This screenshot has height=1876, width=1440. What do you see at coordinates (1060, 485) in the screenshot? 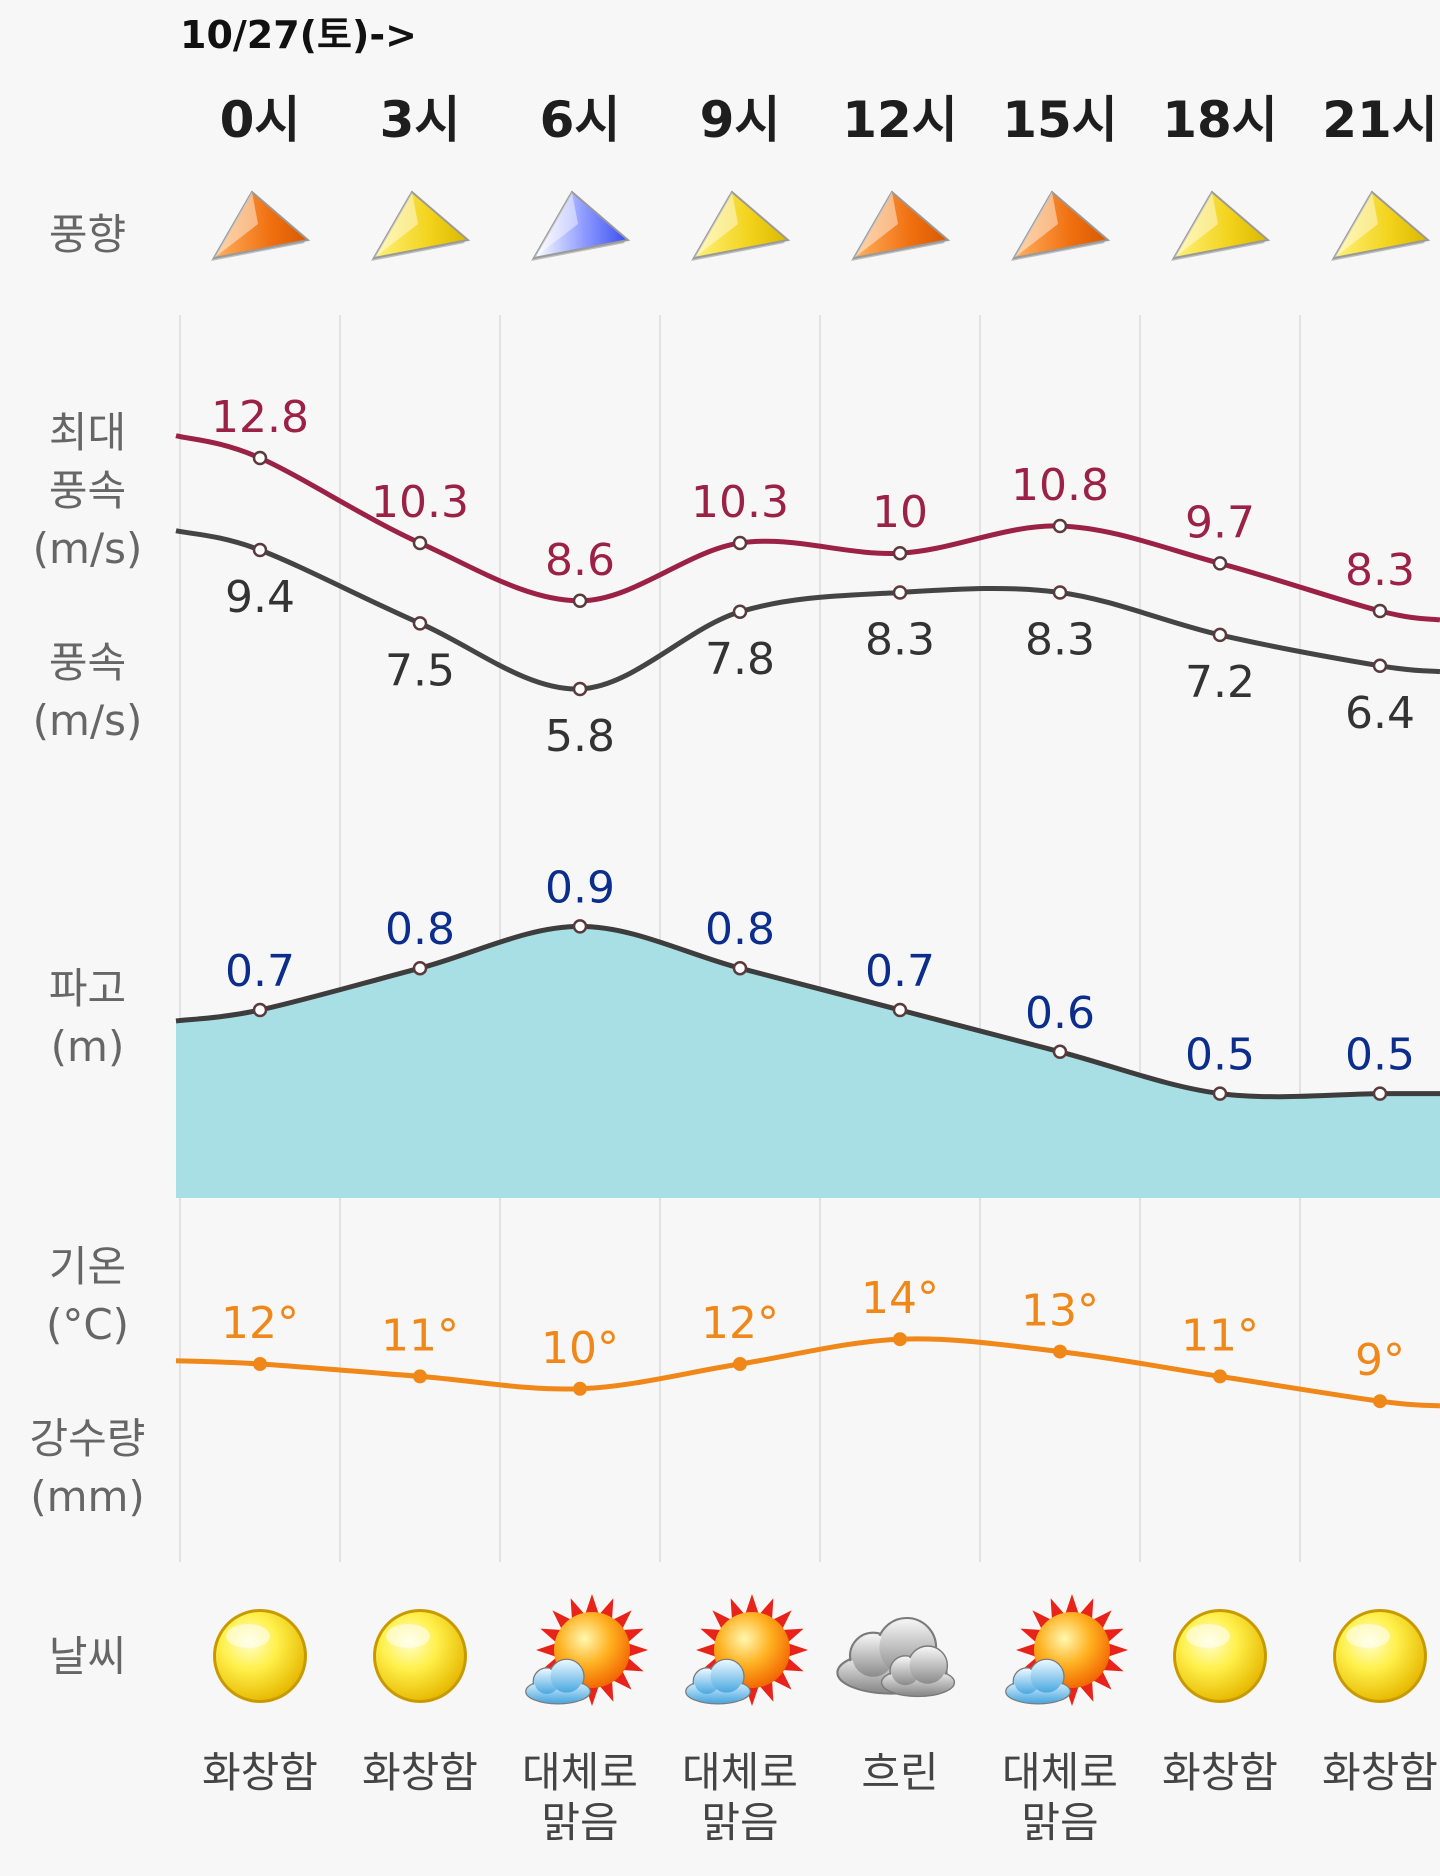
I see `max-wind-value-label: 10.8` at bounding box center [1060, 485].